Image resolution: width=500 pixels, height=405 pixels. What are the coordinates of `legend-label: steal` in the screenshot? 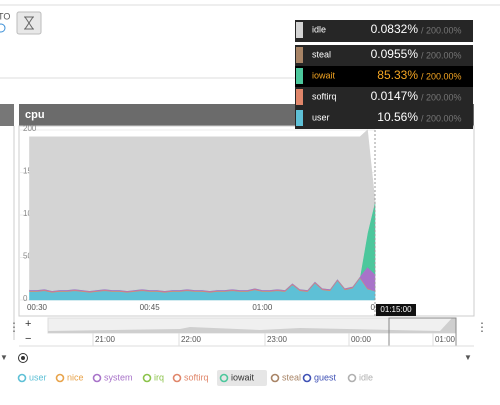 It's located at (291, 377).